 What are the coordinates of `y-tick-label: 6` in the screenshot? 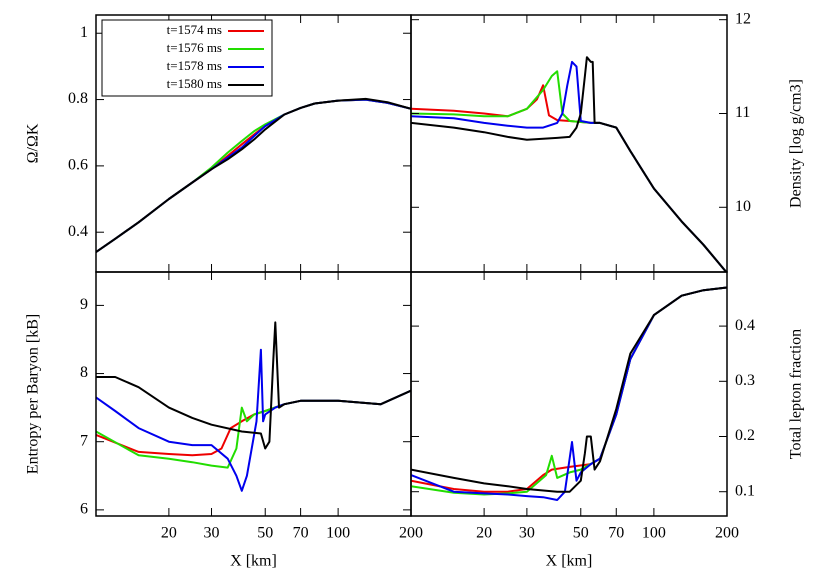 It's located at (84, 509).